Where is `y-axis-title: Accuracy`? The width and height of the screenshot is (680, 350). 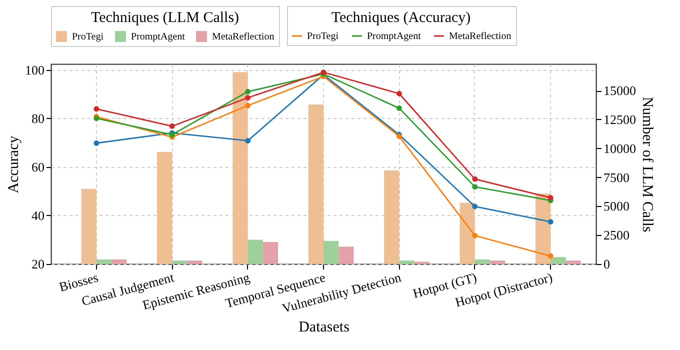 y-axis-title: Accuracy is located at coordinates (14, 164).